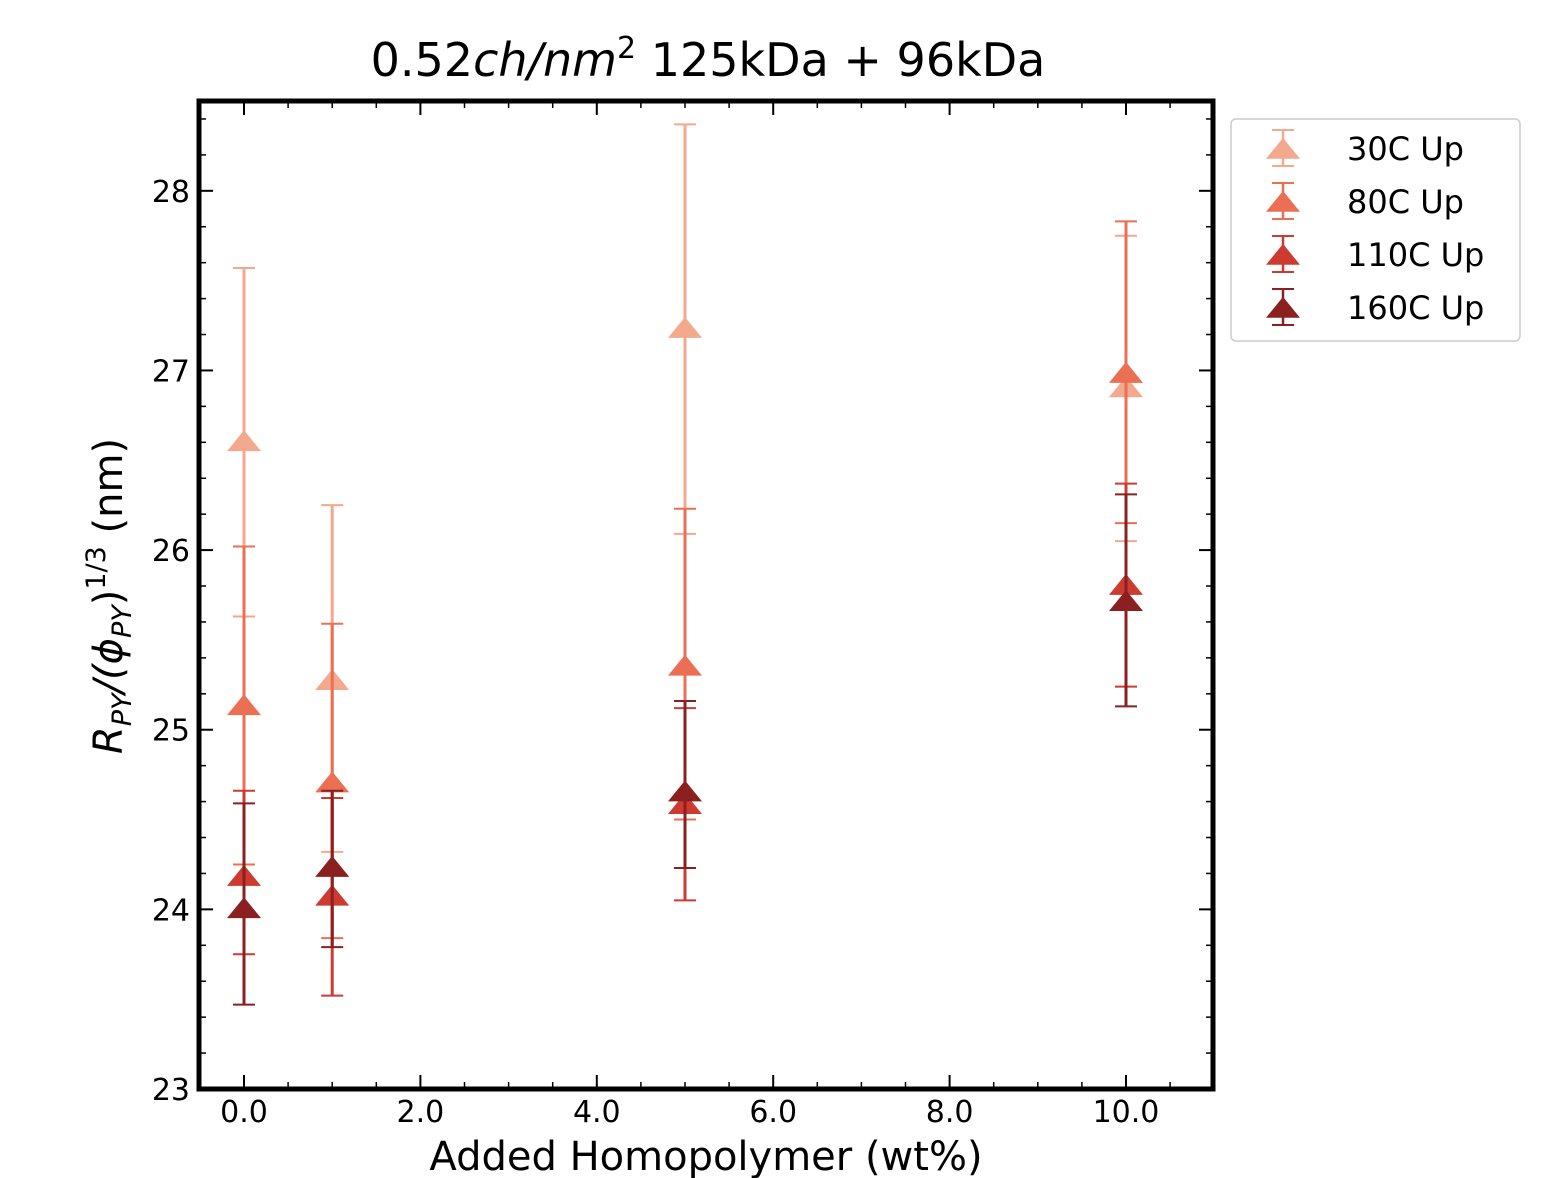  What do you see at coordinates (708, 59) in the screenshot?
I see `chart-title: 0.52ch/nm2 125kDa + 96kDa` at bounding box center [708, 59].